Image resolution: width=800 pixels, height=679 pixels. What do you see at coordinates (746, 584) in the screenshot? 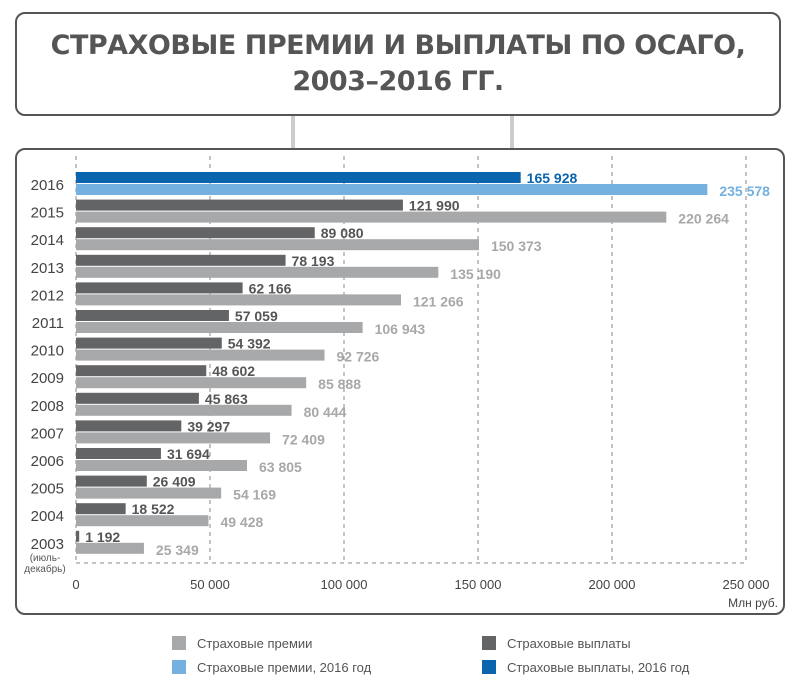
I see `x-tick-label: 250 000` at bounding box center [746, 584].